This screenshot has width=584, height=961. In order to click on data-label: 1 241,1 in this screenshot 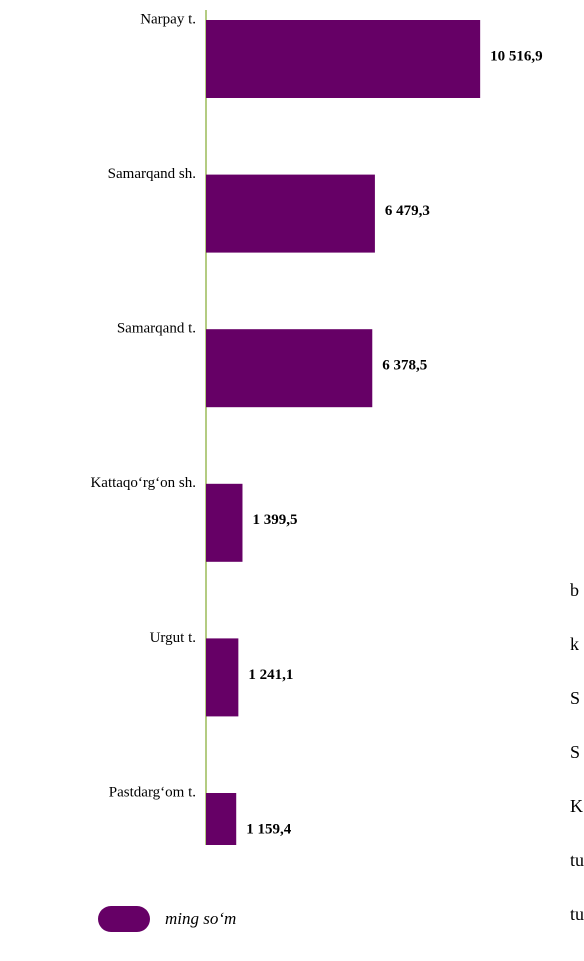, I will do `click(270, 675)`.